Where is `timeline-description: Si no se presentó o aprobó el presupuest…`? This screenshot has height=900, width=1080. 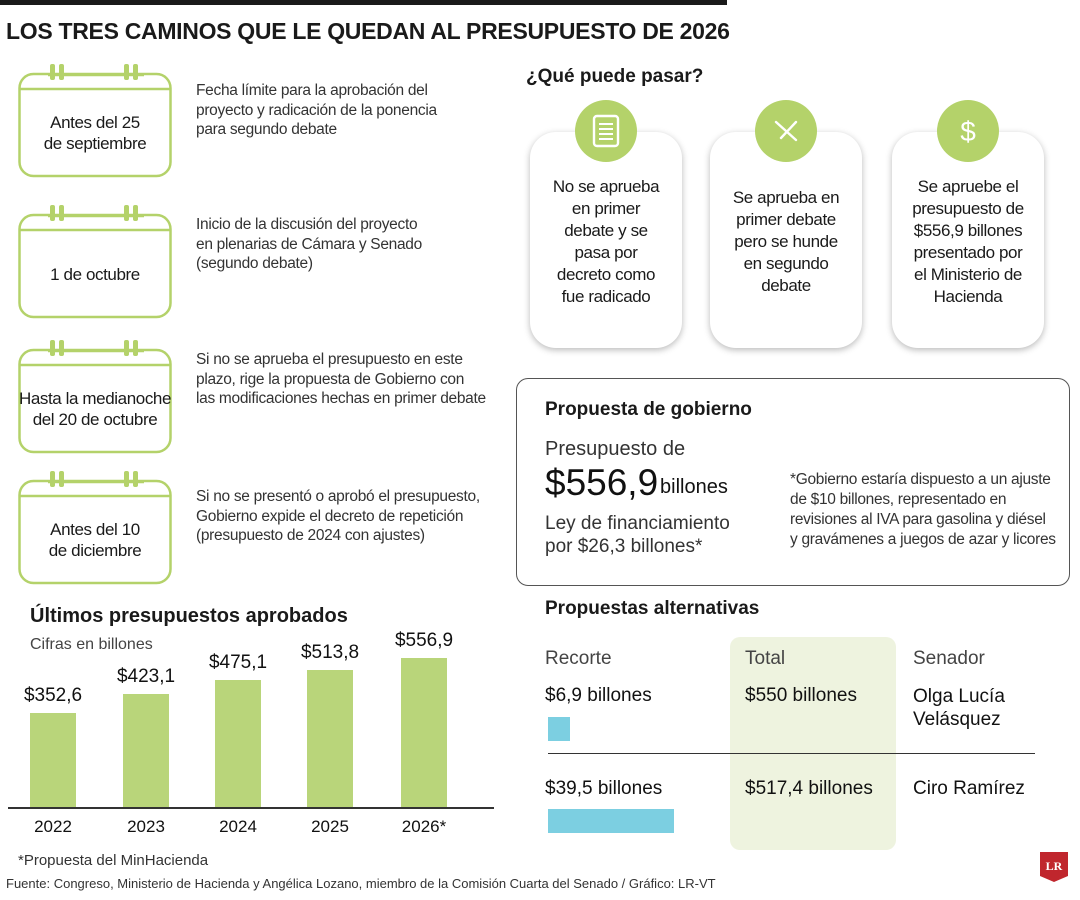 timeline-description: Si no se presentó o aprobó el presupuest… is located at coordinates (346, 516).